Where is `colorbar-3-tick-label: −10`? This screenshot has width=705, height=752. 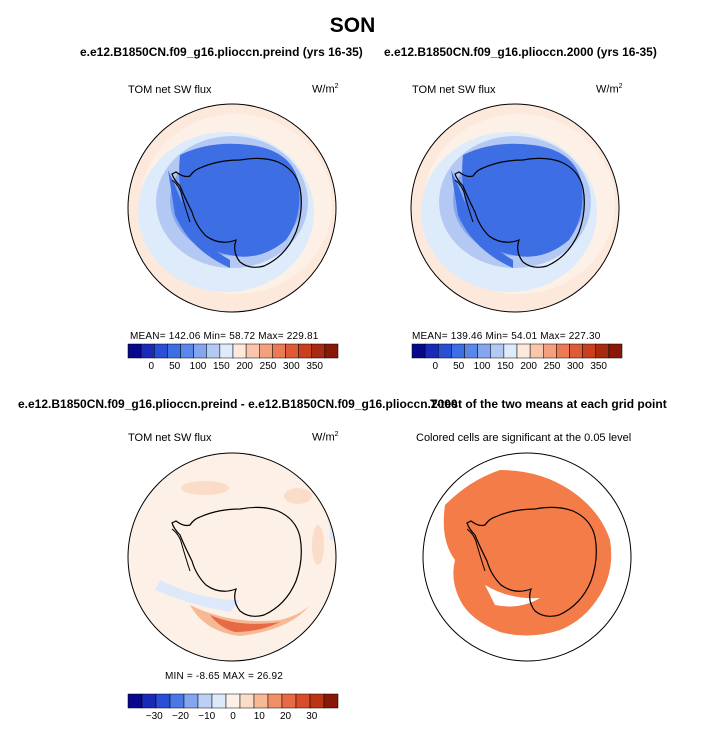 colorbar-3-tick-label: −10 is located at coordinates (207, 716).